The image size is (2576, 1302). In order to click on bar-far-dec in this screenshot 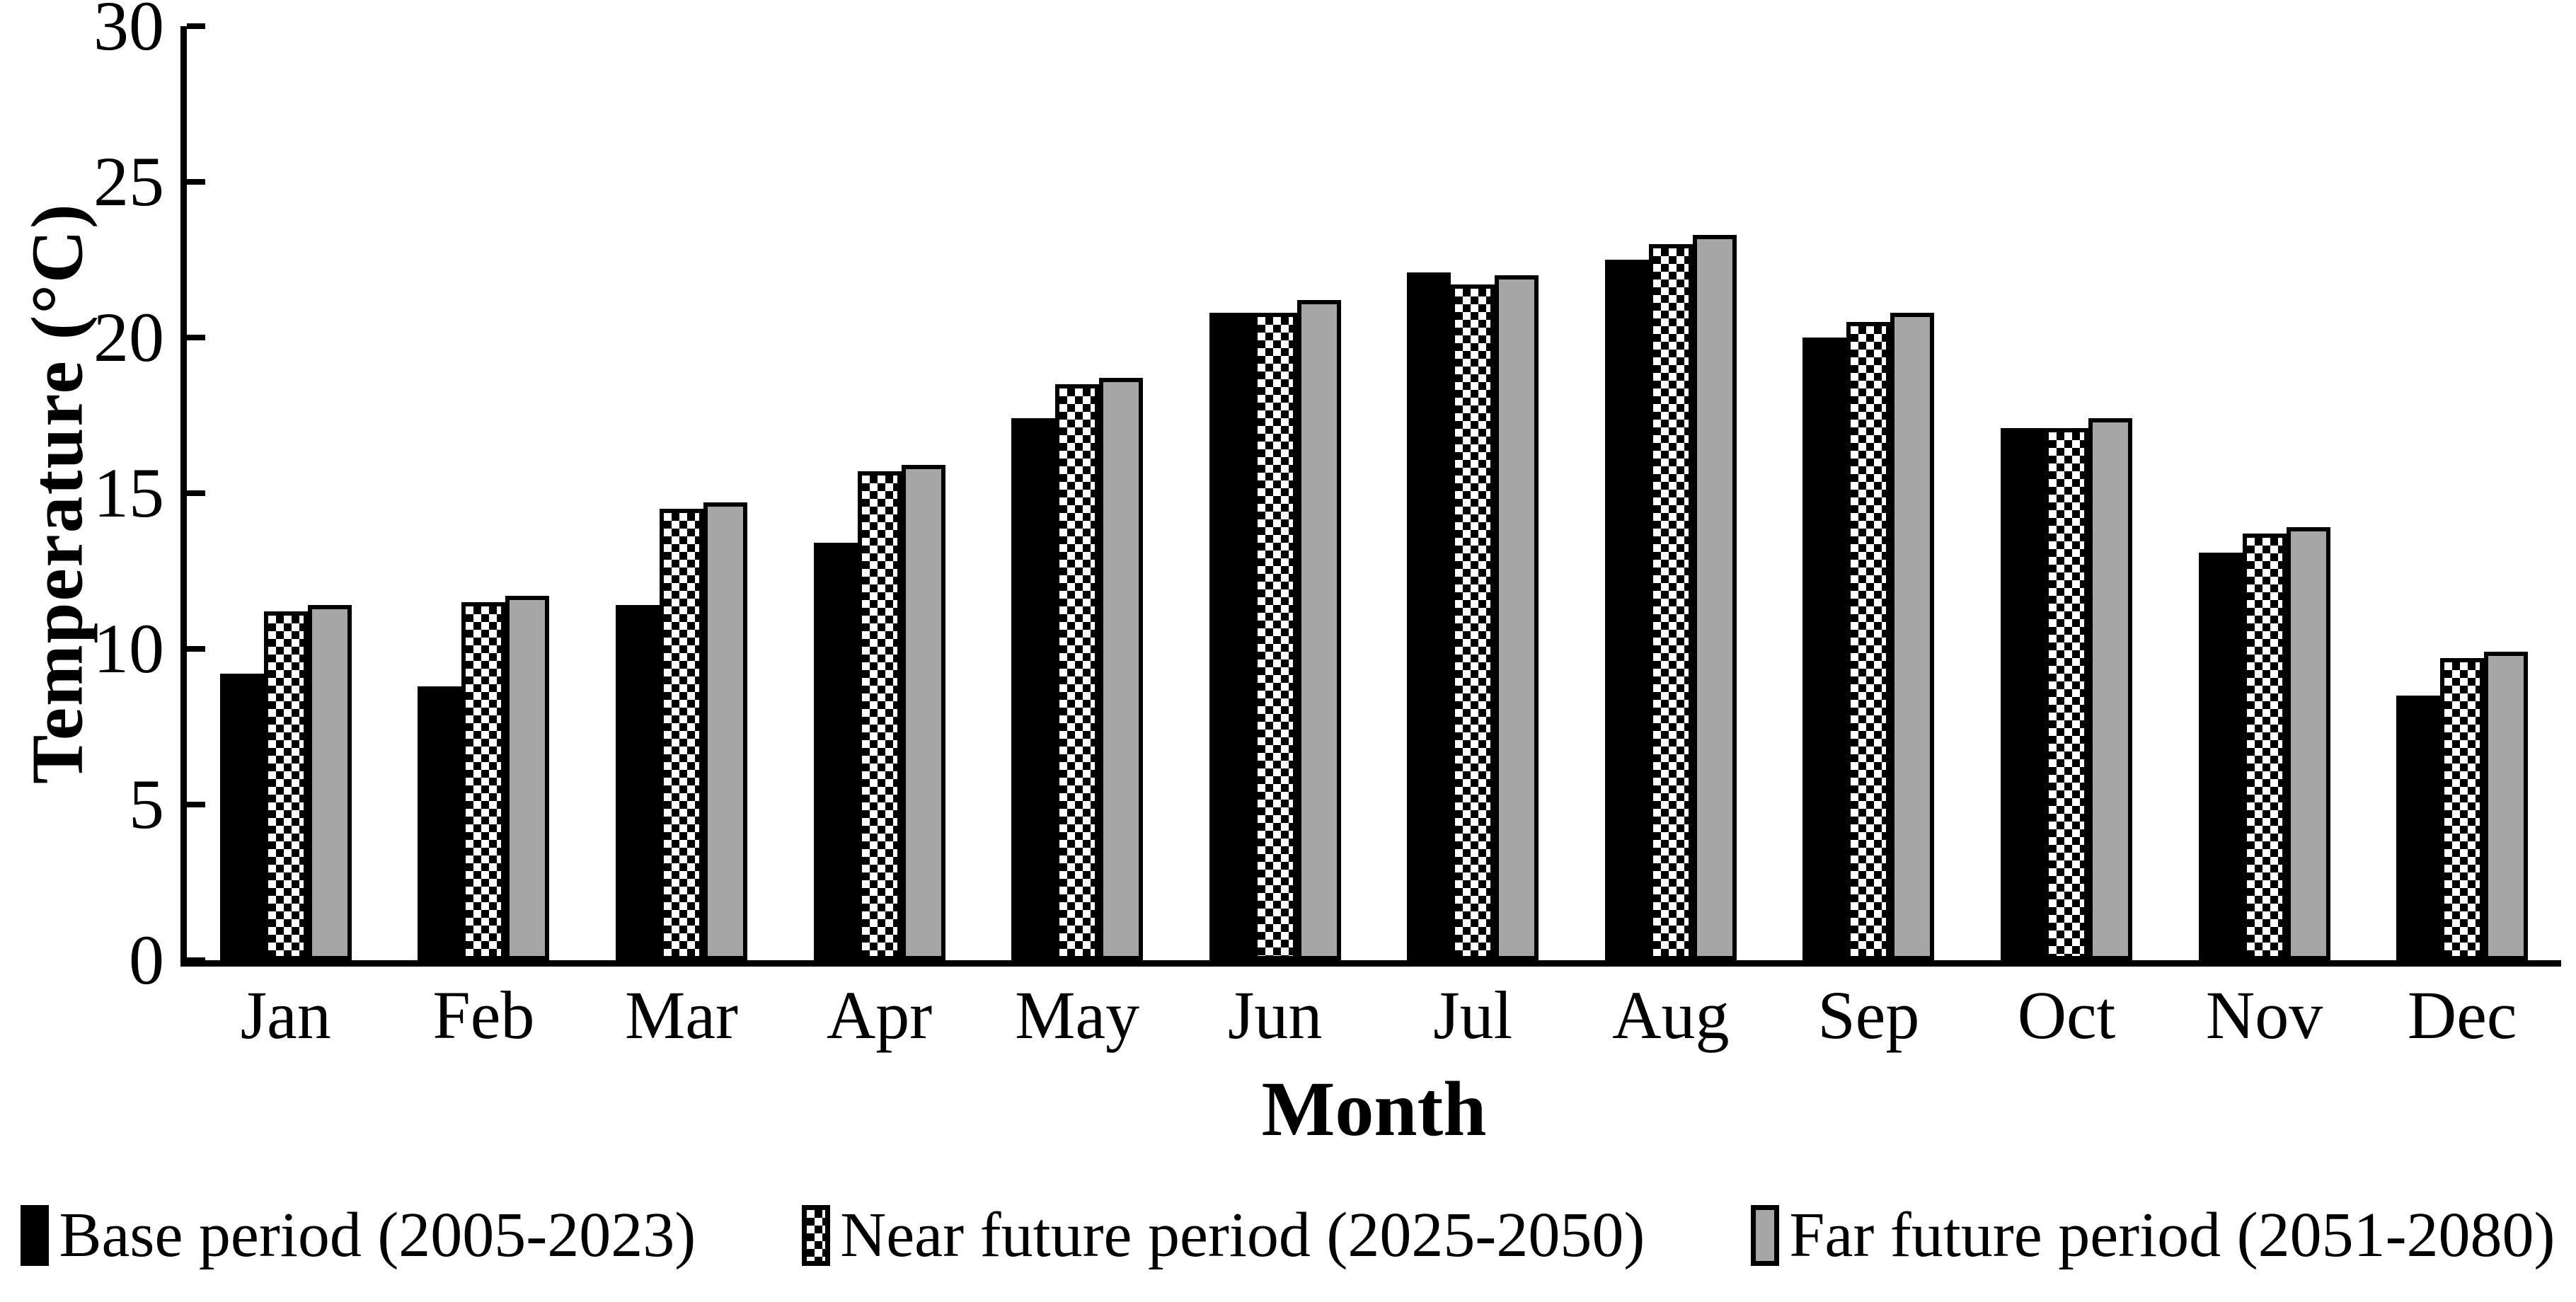, I will do `click(2506, 806)`.